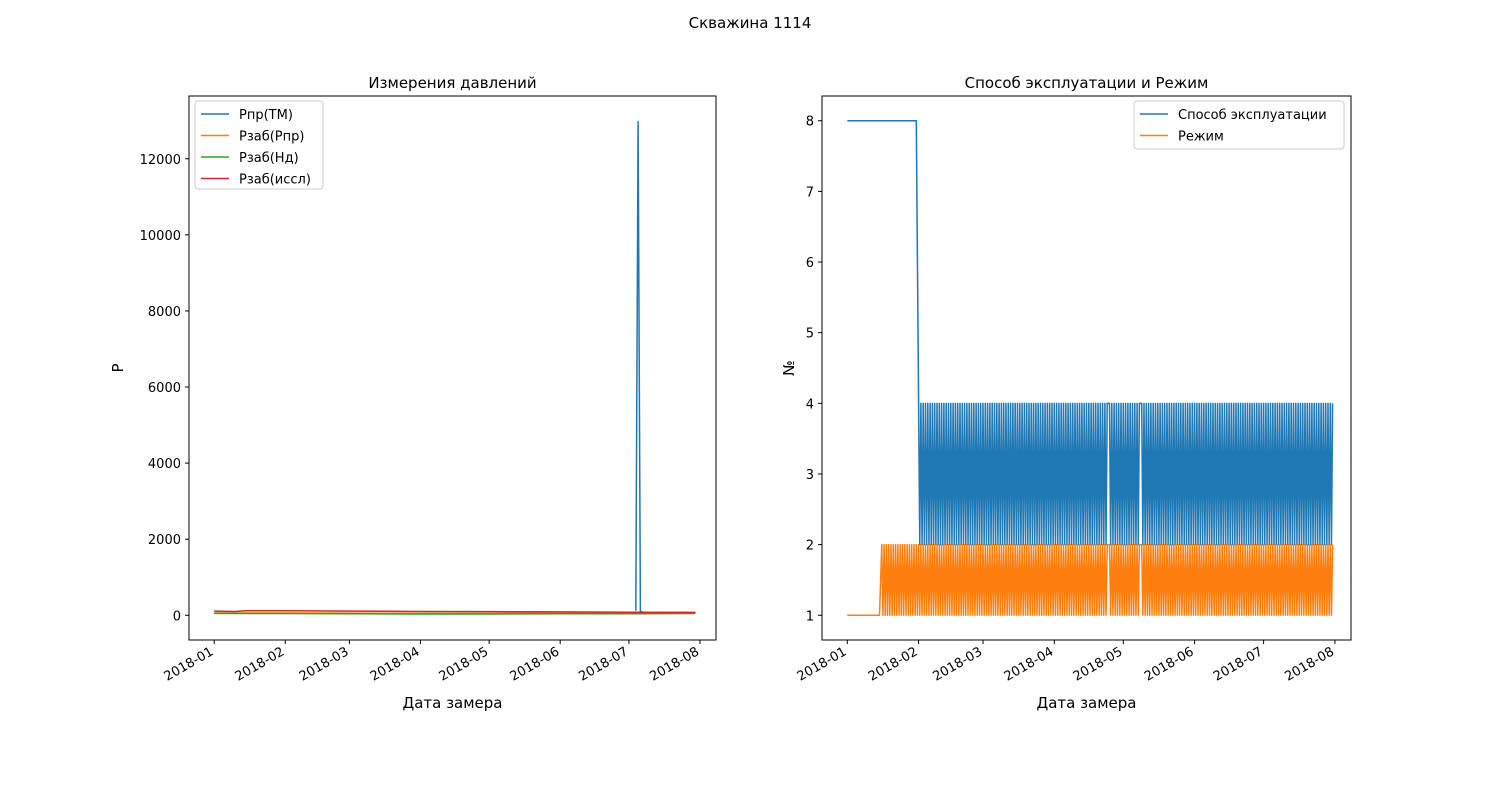  Describe the element at coordinates (177, 616) in the screenshot. I see `y-tick-label: 0` at that location.